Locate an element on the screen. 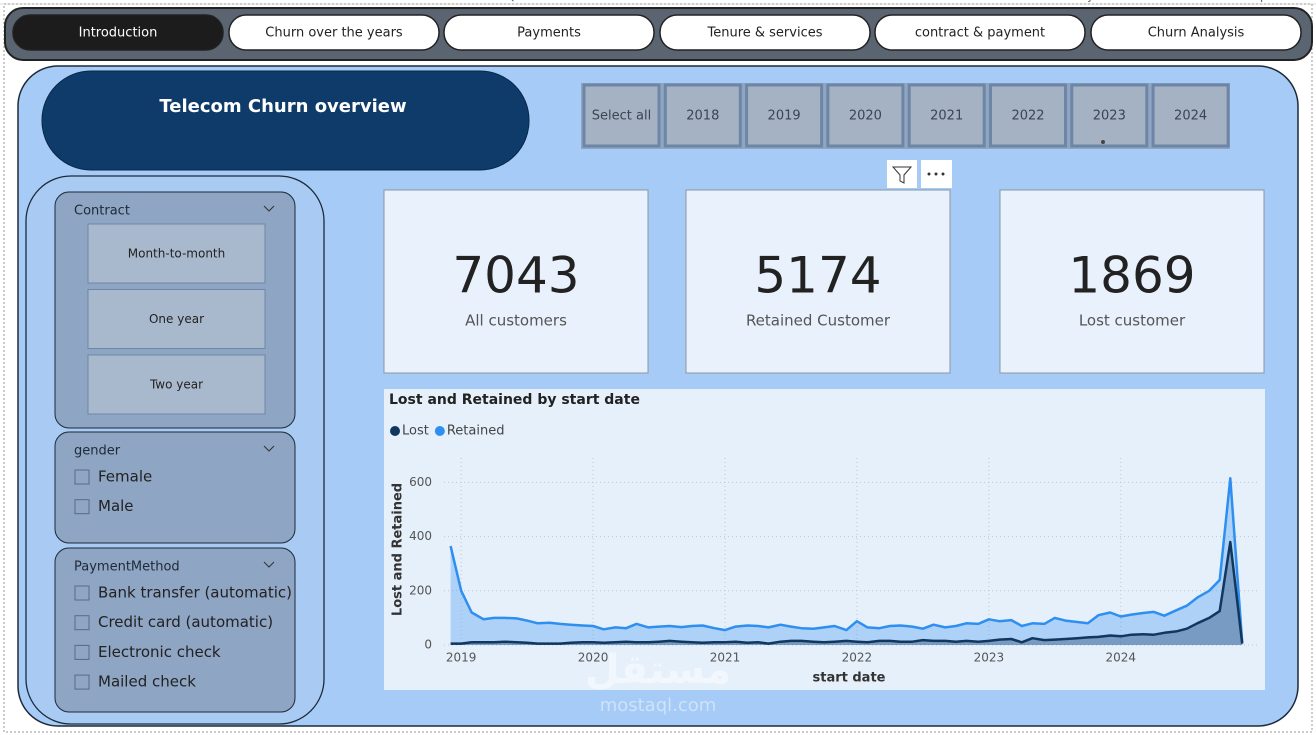 This screenshot has height=735, width=1316. y-tick-label: 400 is located at coordinates (420, 536).